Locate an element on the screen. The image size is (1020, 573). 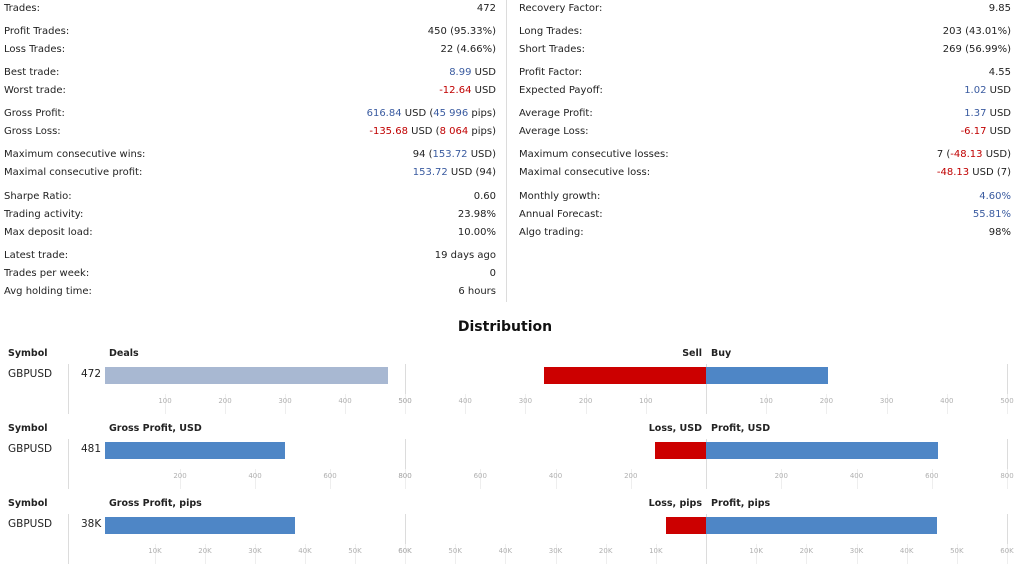
pos-tick-label: 500 is located at coordinates (1007, 401).